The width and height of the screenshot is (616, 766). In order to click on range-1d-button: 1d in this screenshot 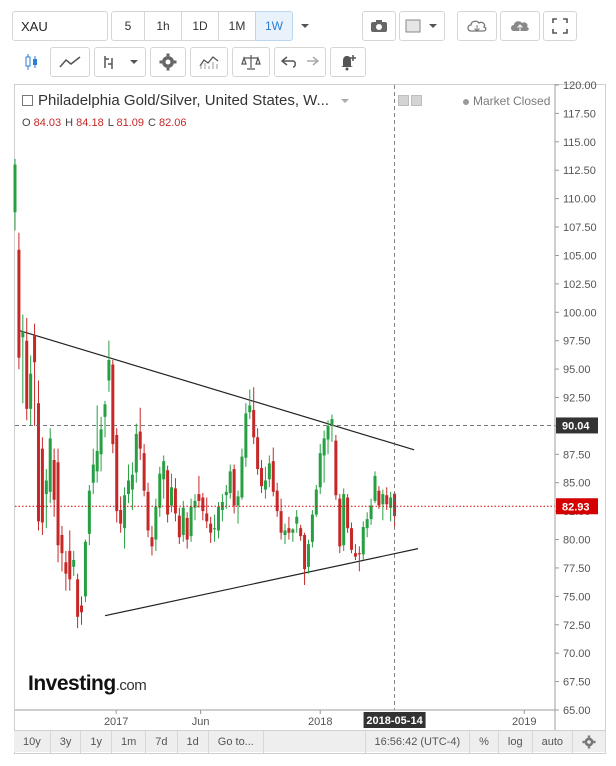, I will do `click(193, 741)`.